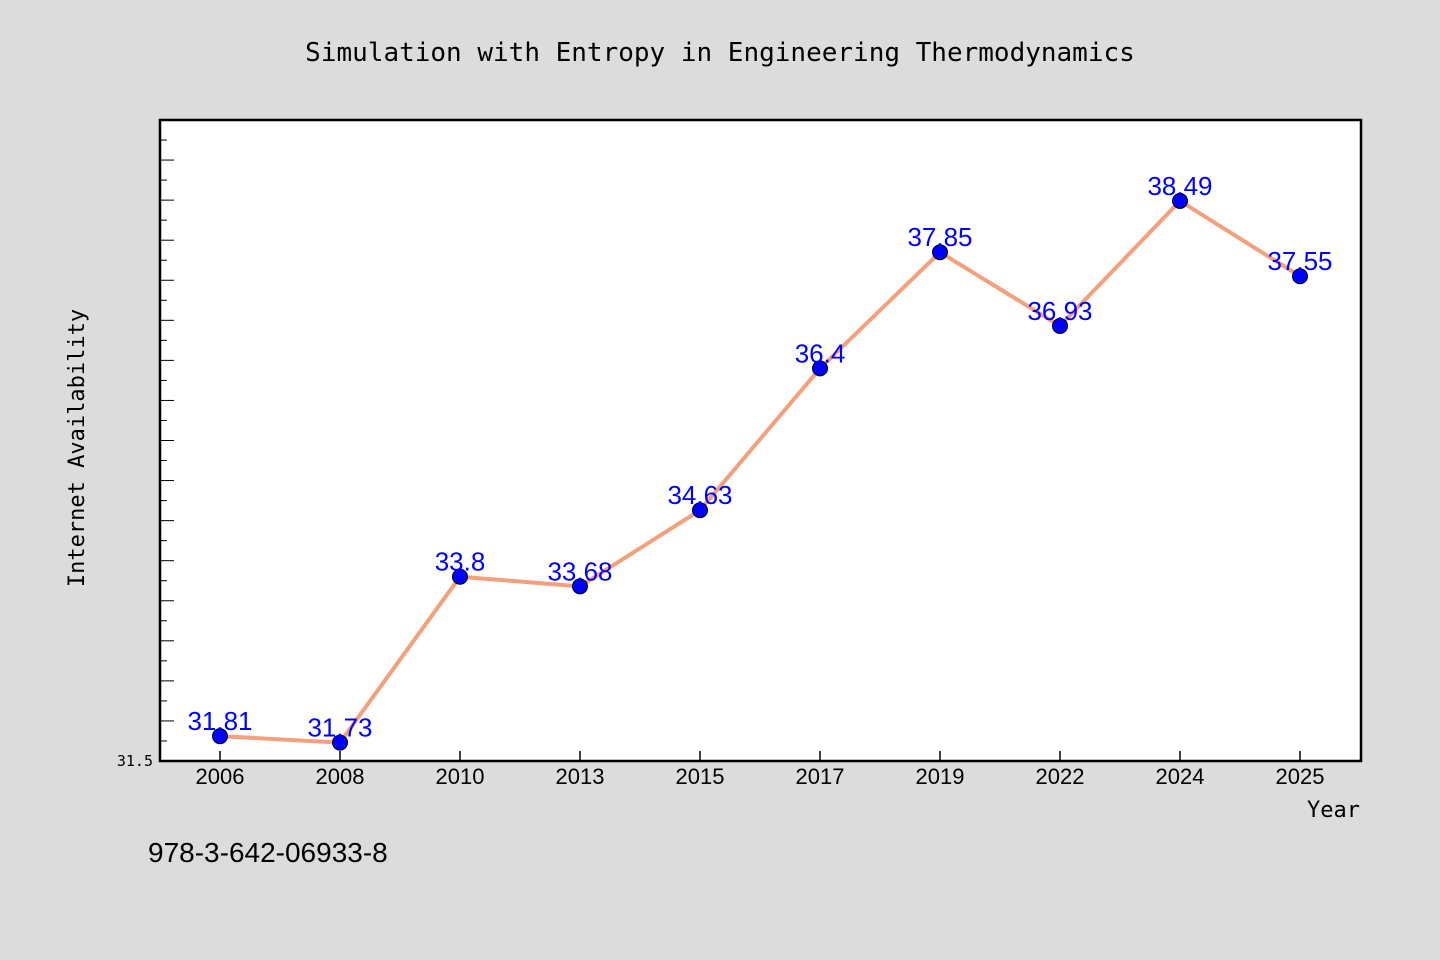 Image resolution: width=1440 pixels, height=960 pixels. What do you see at coordinates (700, 510) in the screenshot?
I see `point-2015` at bounding box center [700, 510].